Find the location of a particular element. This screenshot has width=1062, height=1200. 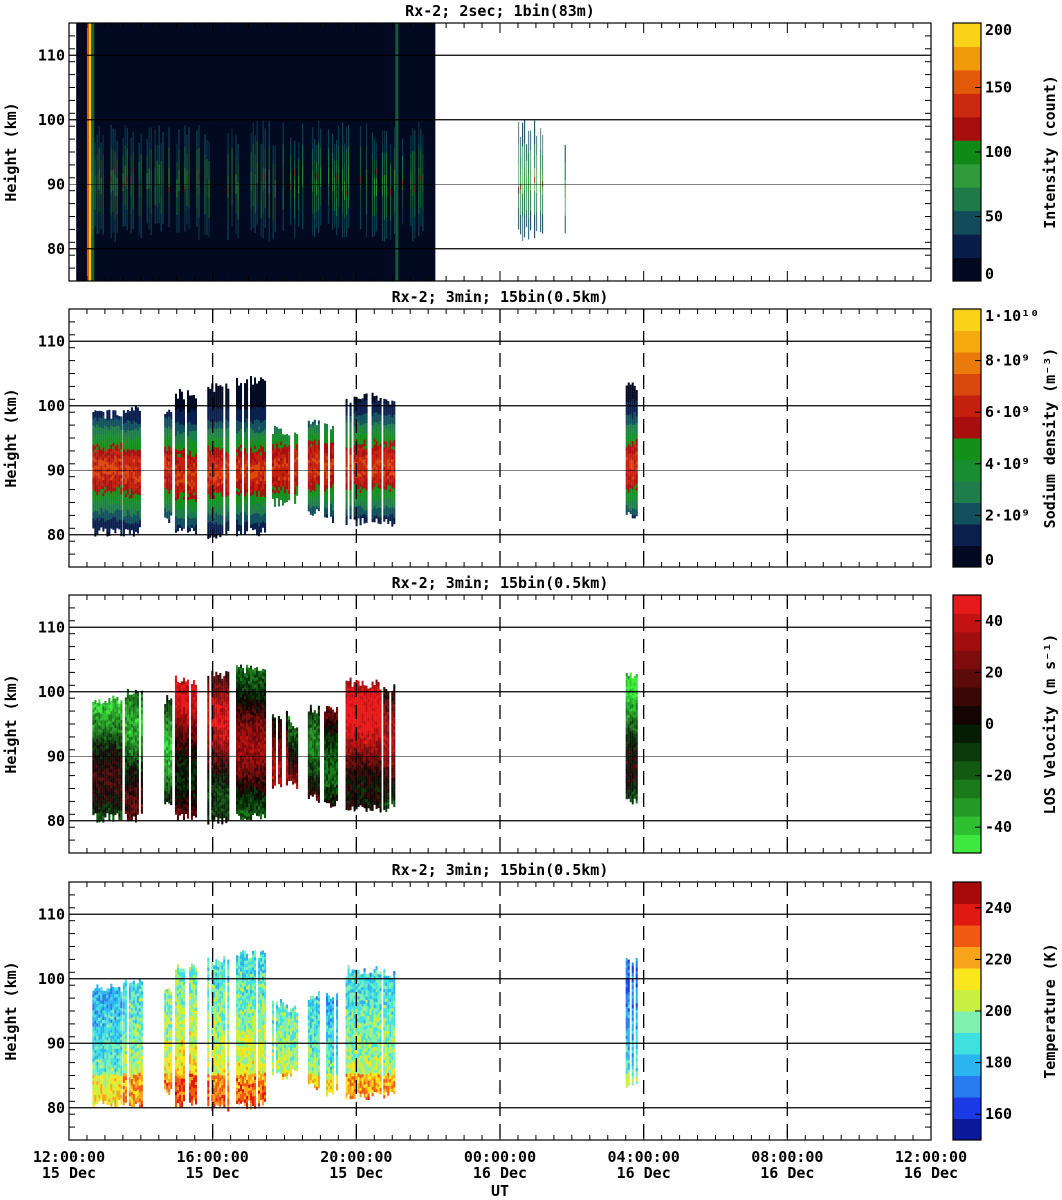

ytick-label: 80 is located at coordinates (56, 249).